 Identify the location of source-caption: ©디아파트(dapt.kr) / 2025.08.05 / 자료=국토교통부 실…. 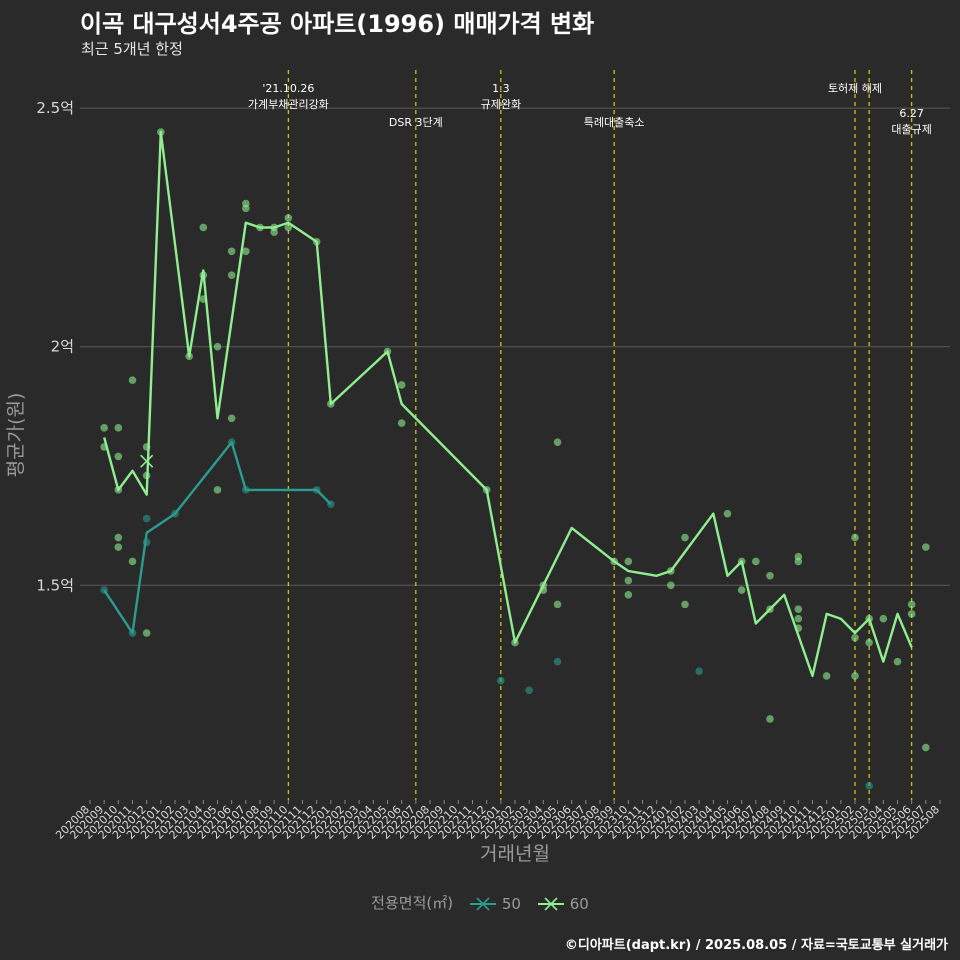
(756, 945).